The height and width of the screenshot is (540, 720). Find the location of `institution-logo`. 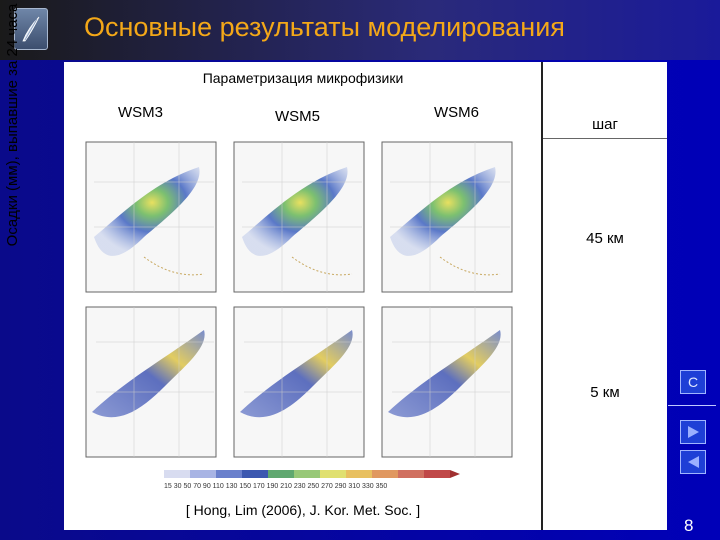

institution-logo is located at coordinates (31, 29).